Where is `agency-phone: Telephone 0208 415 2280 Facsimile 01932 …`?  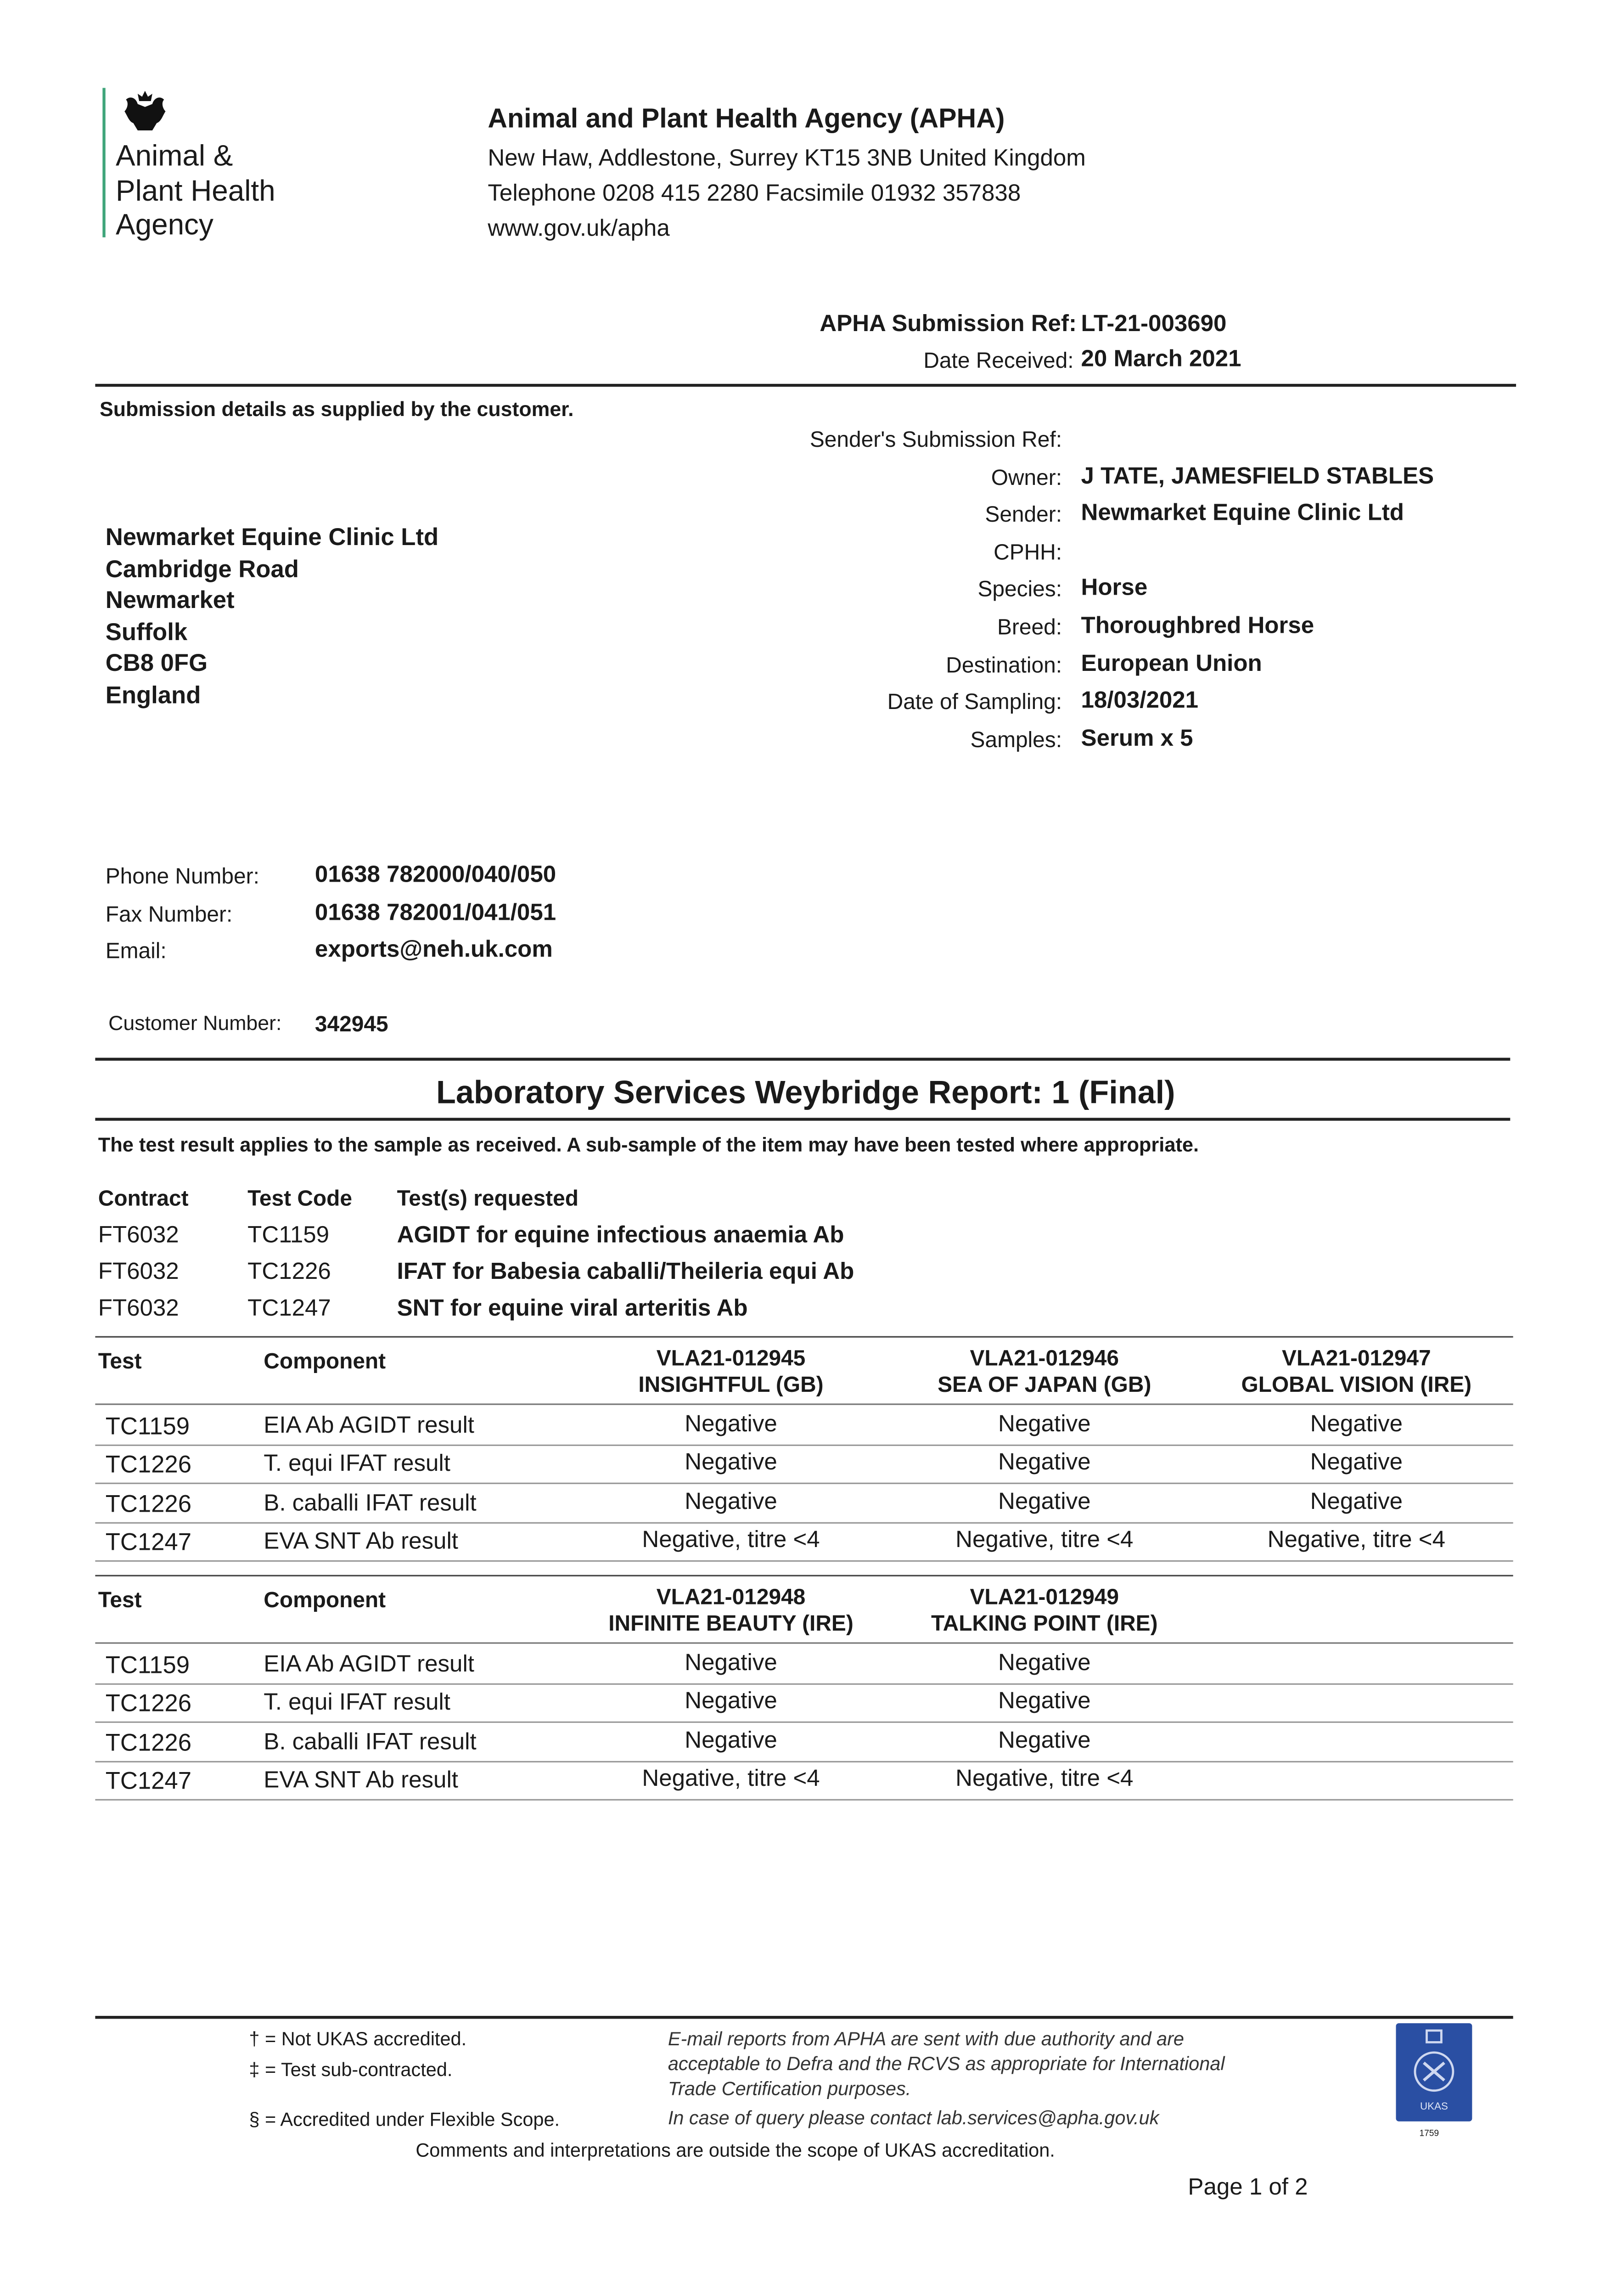 agency-phone: Telephone 0208 415 2280 Facsimile 01932 … is located at coordinates (754, 194).